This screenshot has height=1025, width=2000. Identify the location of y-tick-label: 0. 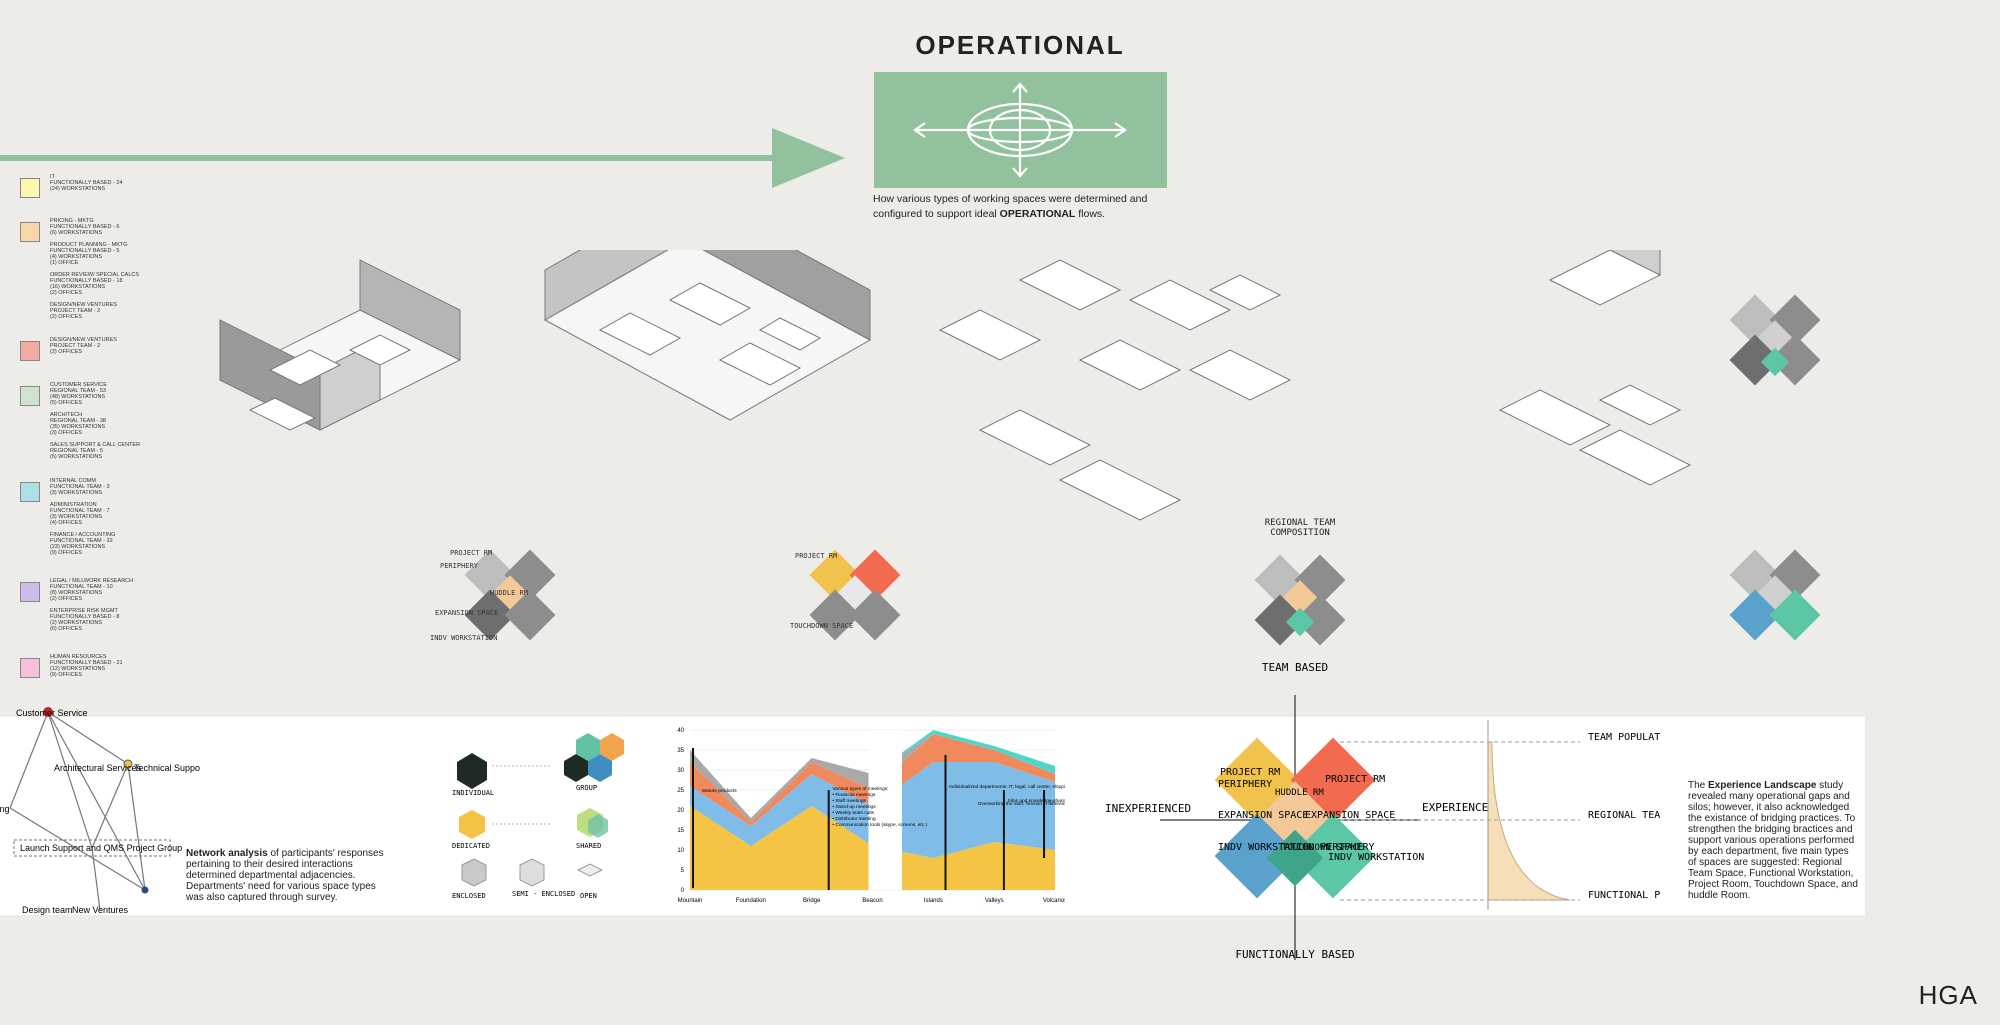
(683, 891).